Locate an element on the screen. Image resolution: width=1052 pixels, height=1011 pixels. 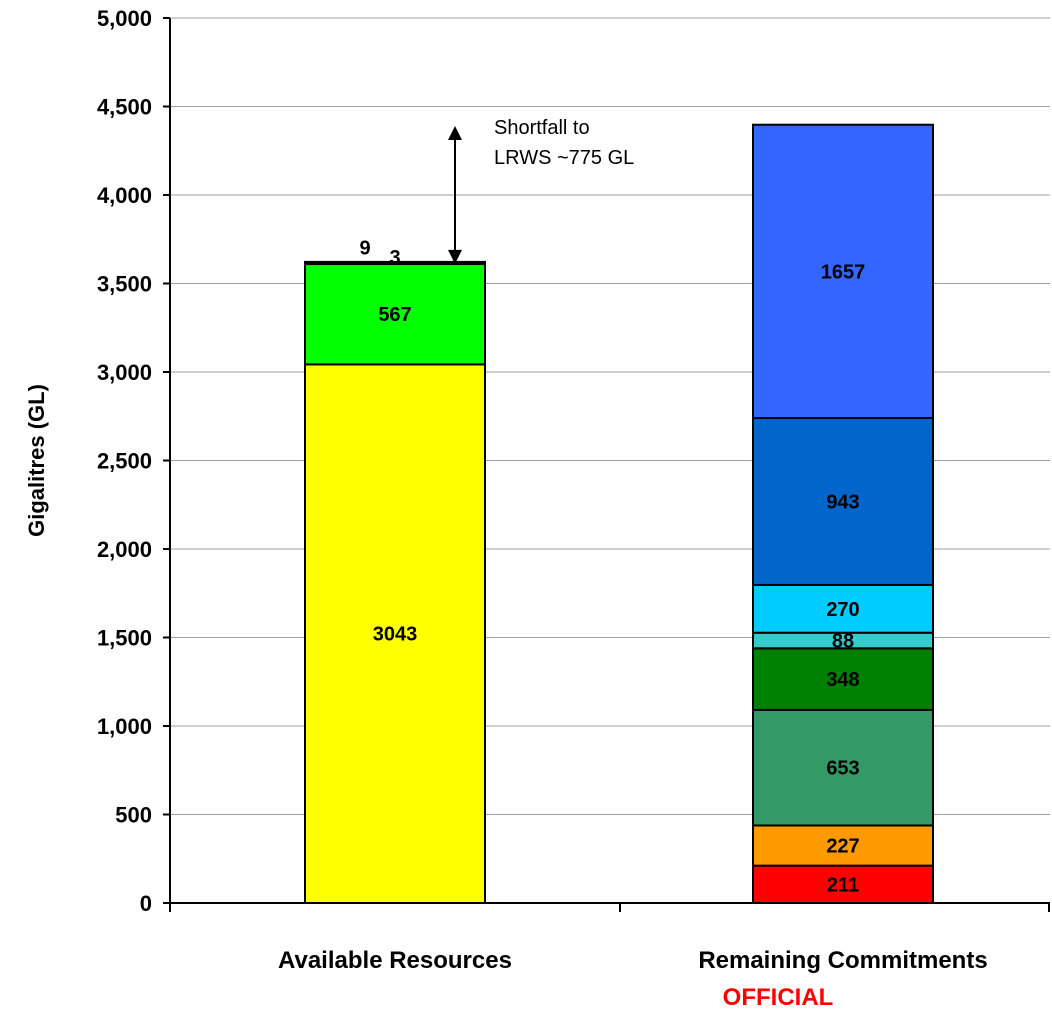
x-category-label: Remaining Commitments is located at coordinates (842, 960).